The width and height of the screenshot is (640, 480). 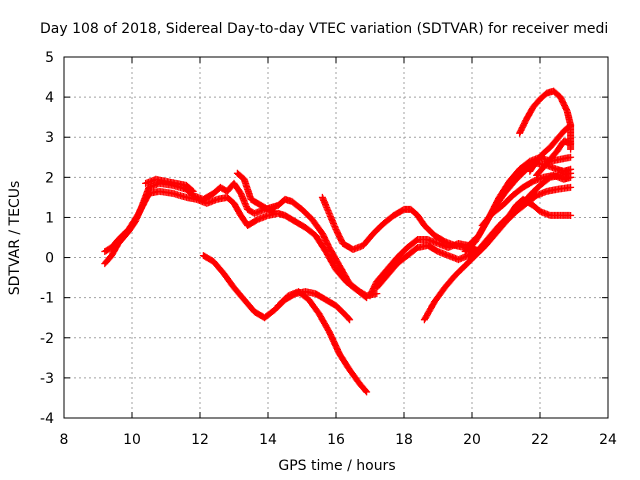 I want to click on y-axis-label: SDTVAR / TECUs, so click(x=15, y=238).